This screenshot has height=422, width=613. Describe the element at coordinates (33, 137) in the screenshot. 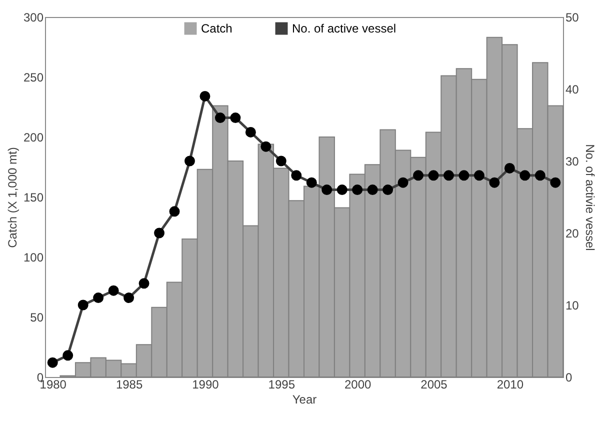

I see `y-tick-label: 200` at that location.